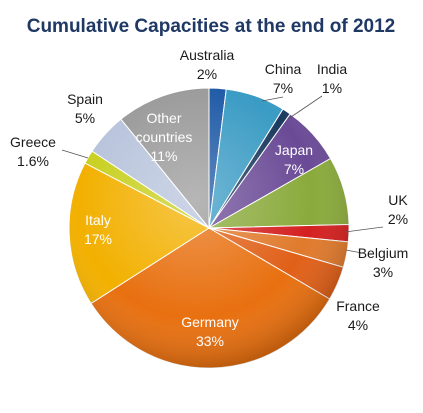 This screenshot has height=413, width=423. What do you see at coordinates (75, 154) in the screenshot?
I see `leader-line-greece` at bounding box center [75, 154].